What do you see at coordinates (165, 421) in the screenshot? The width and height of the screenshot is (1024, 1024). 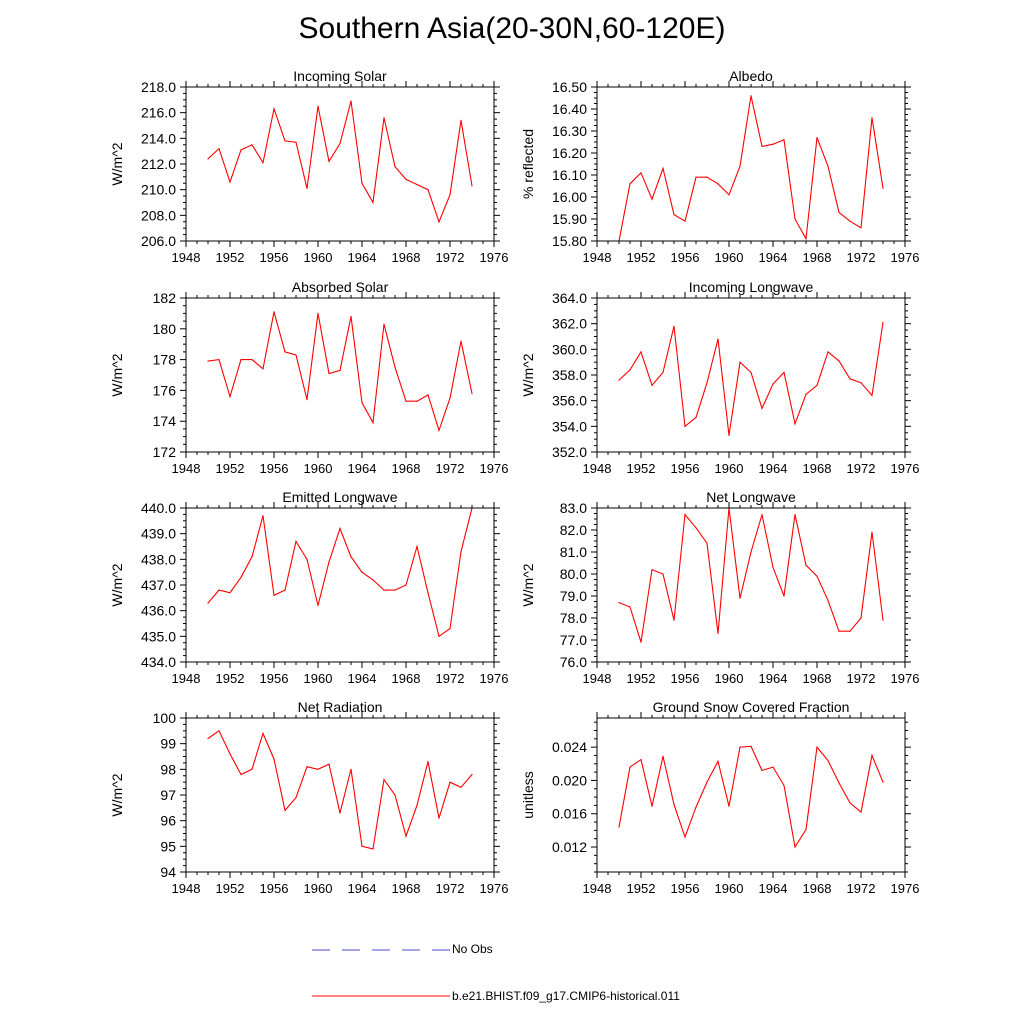 I see `y-tick-label: 174` at bounding box center [165, 421].